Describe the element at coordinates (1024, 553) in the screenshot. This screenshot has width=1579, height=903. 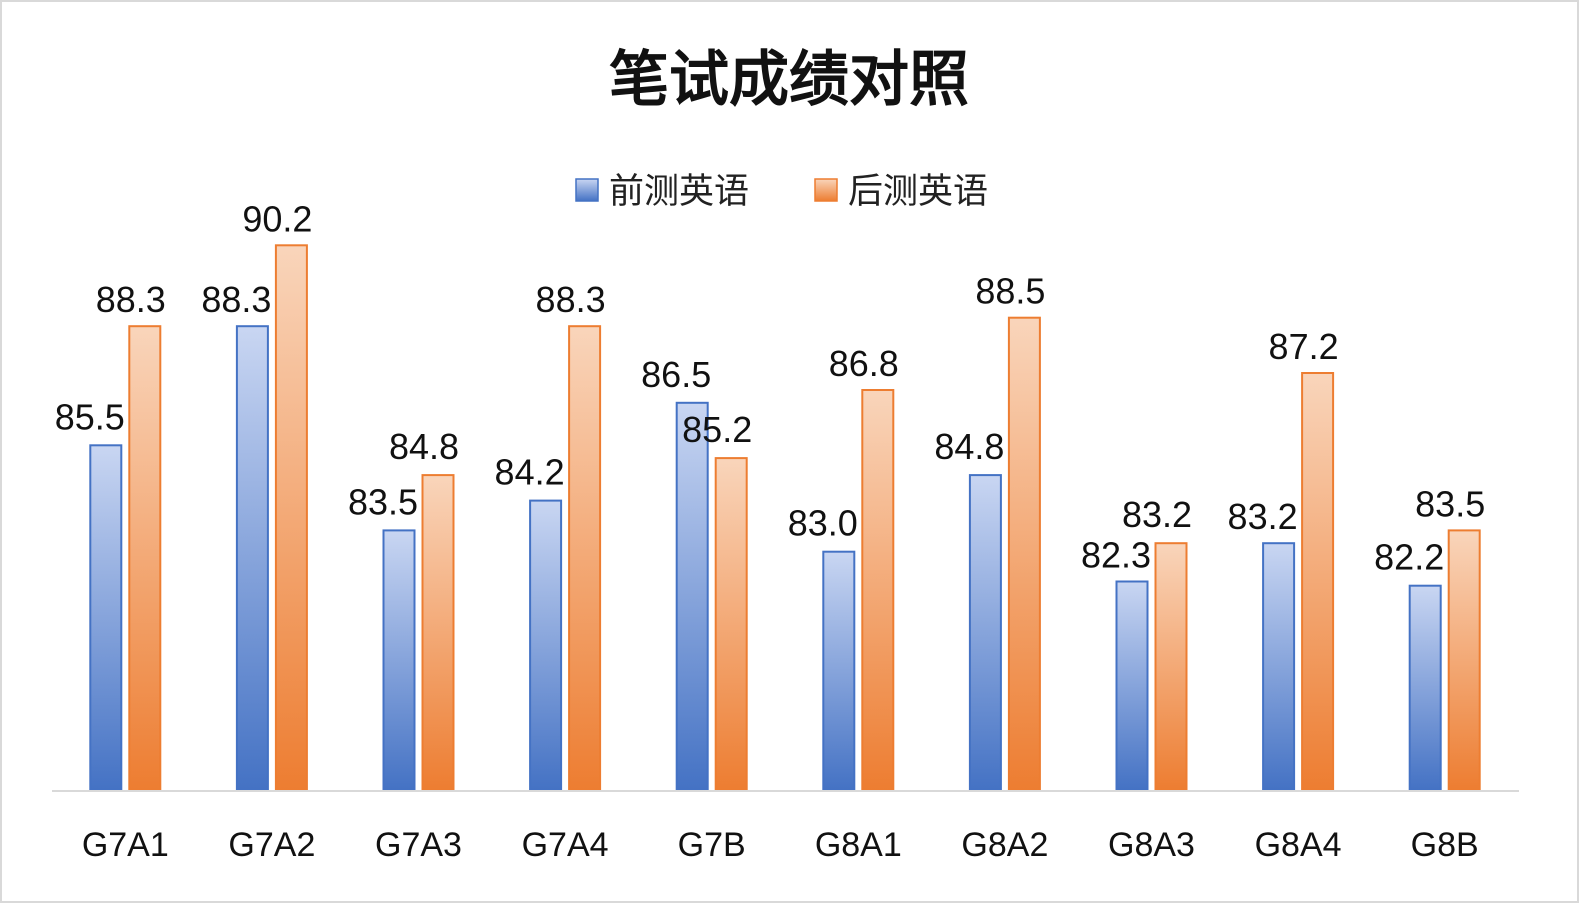
I see `bar-post-g8a2` at that location.